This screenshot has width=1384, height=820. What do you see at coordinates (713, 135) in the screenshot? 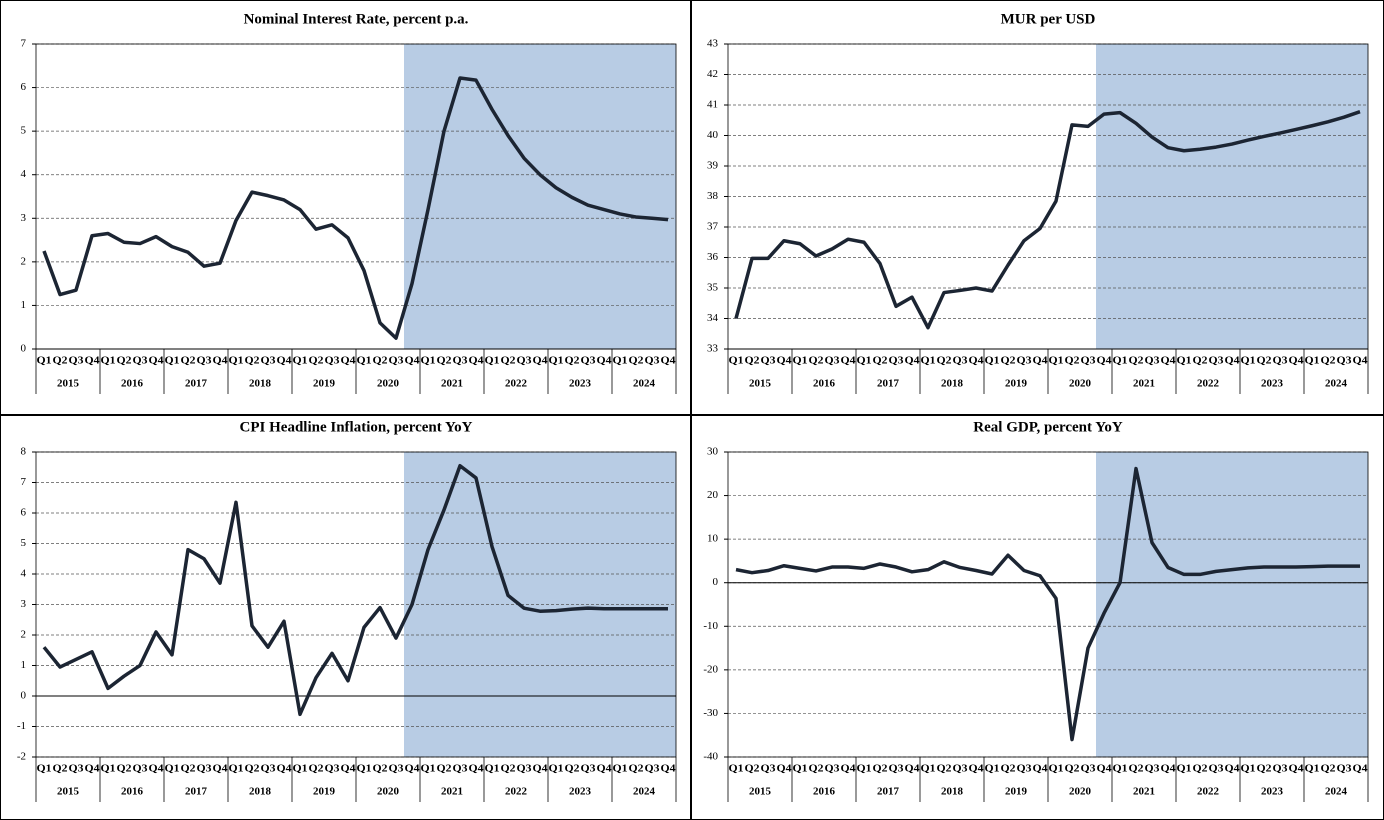
I see `y-tick-label: 40` at bounding box center [713, 135].